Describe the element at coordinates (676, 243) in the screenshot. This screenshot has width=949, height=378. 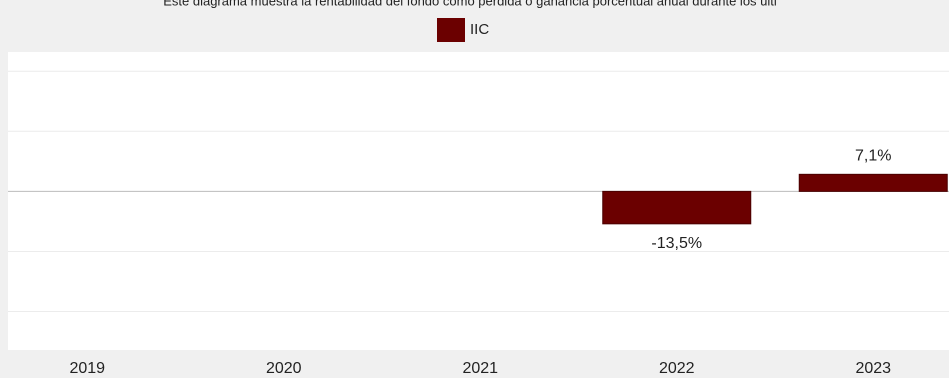
I see `value-label: -13,5%` at that location.